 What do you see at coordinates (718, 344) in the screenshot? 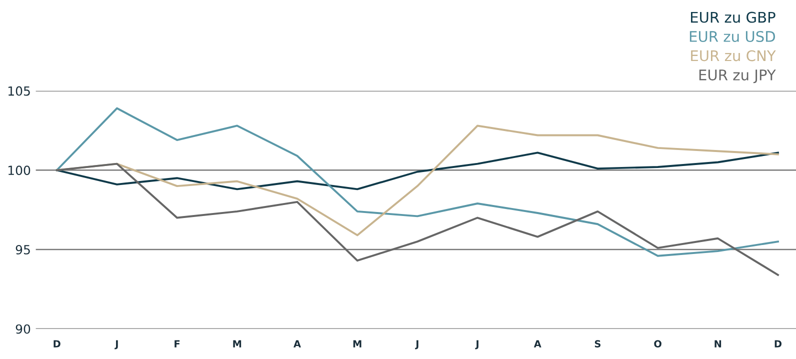
I see `x-tick-label: N` at bounding box center [718, 344].